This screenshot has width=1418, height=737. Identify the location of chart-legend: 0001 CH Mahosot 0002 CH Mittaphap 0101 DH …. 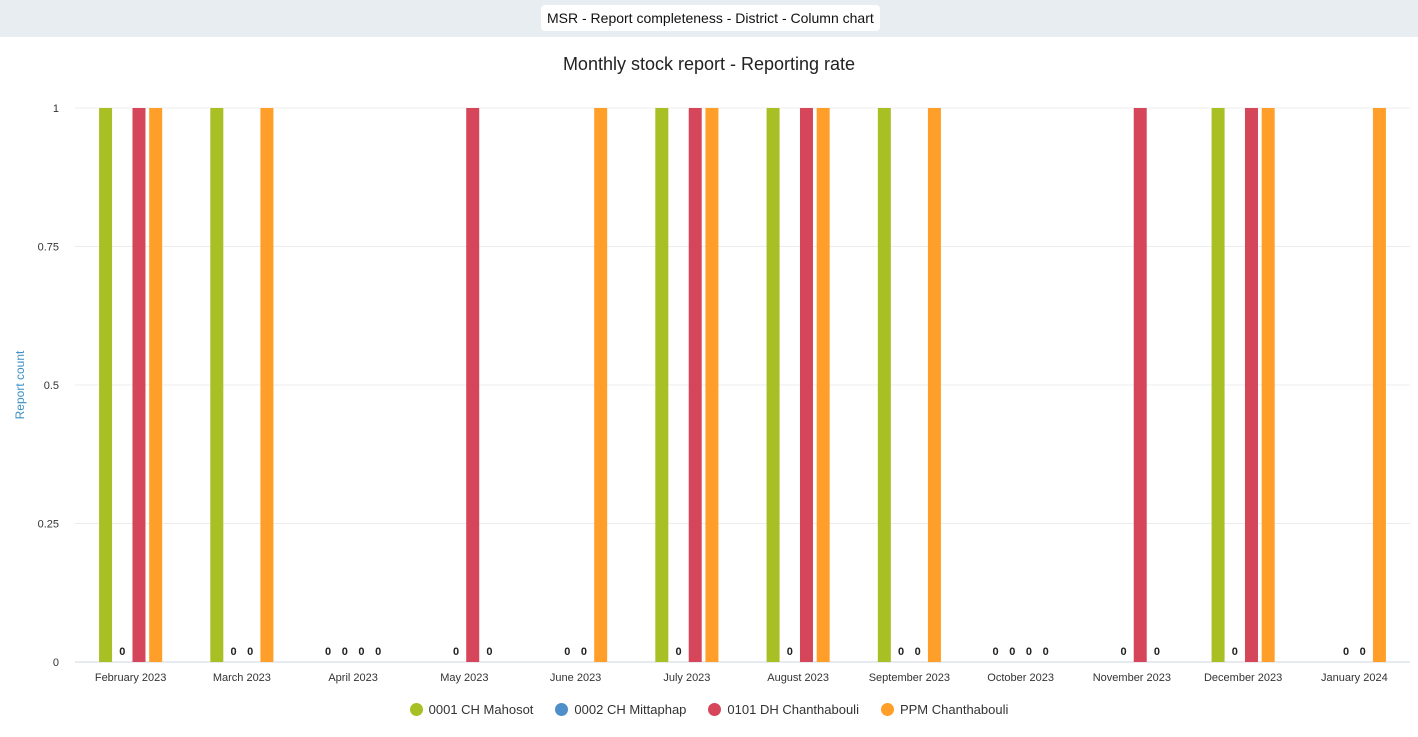
(709, 709).